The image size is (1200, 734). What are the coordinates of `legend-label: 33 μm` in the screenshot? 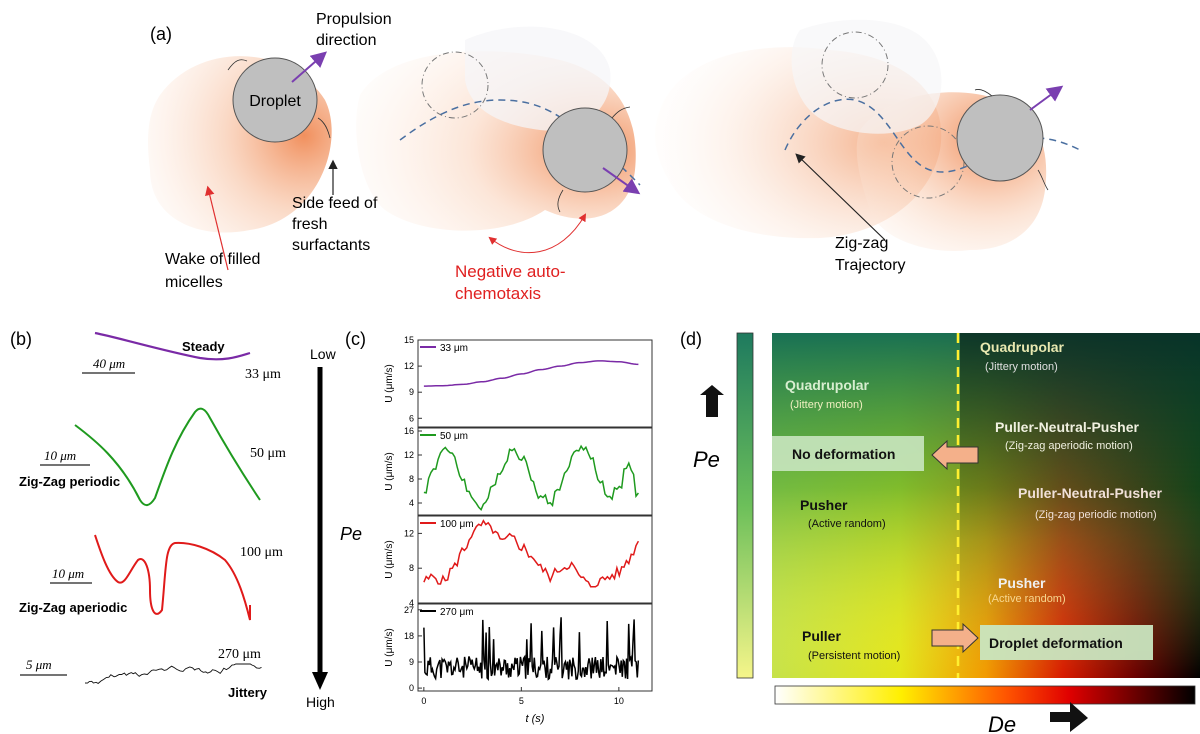 It's located at (454, 348).